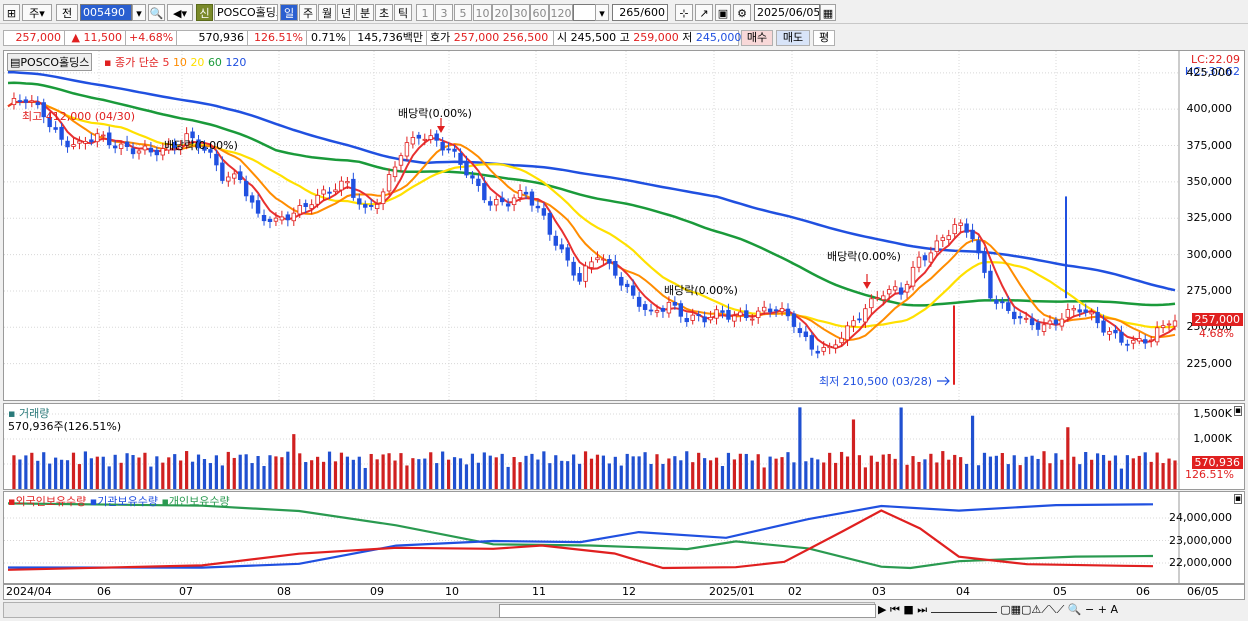 The width and height of the screenshot is (1248, 621). What do you see at coordinates (11, 12) in the screenshot?
I see `layout-icon: ⊞` at bounding box center [11, 12].